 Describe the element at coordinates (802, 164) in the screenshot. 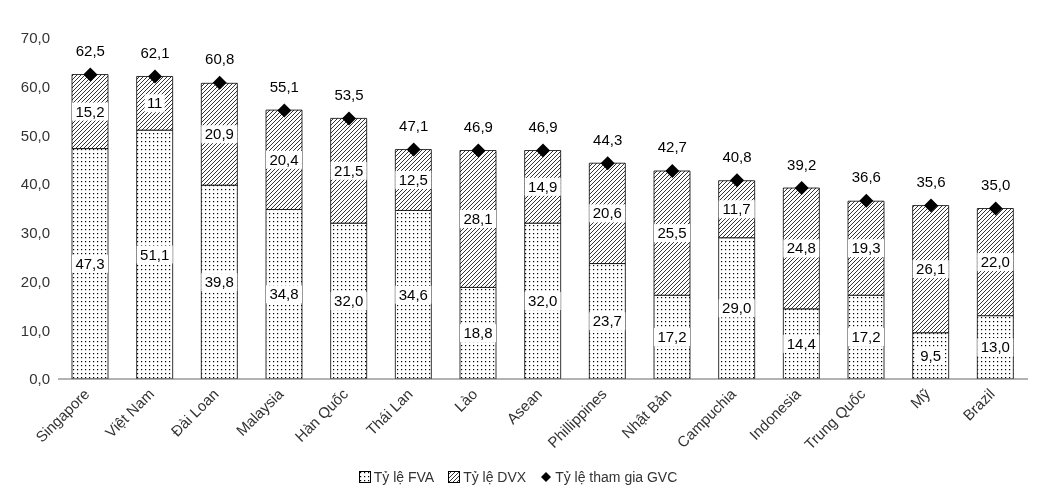

I see `data-label: 39,2` at that location.